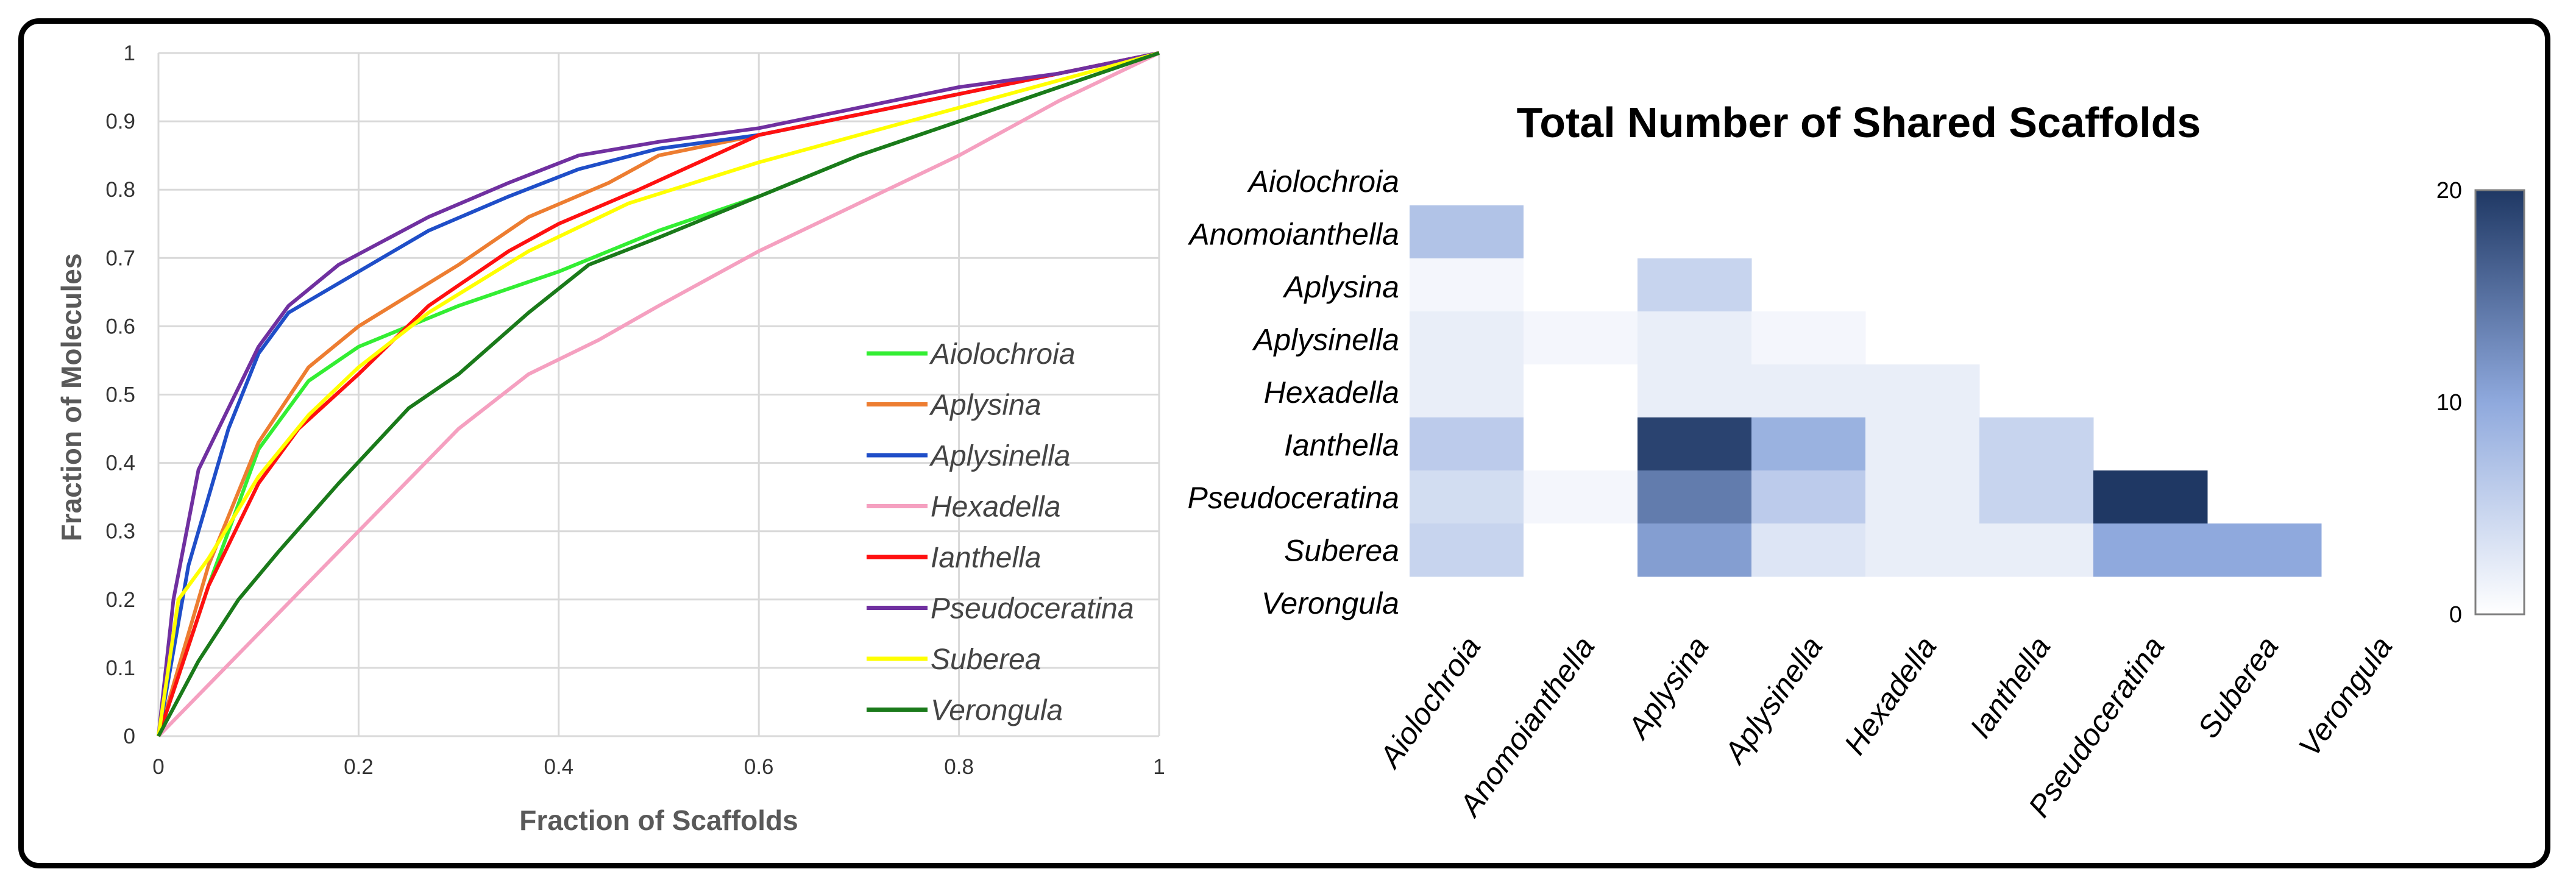 Image resolution: width=2576 pixels, height=894 pixels. I want to click on legend-label: Ianthella, so click(986, 558).